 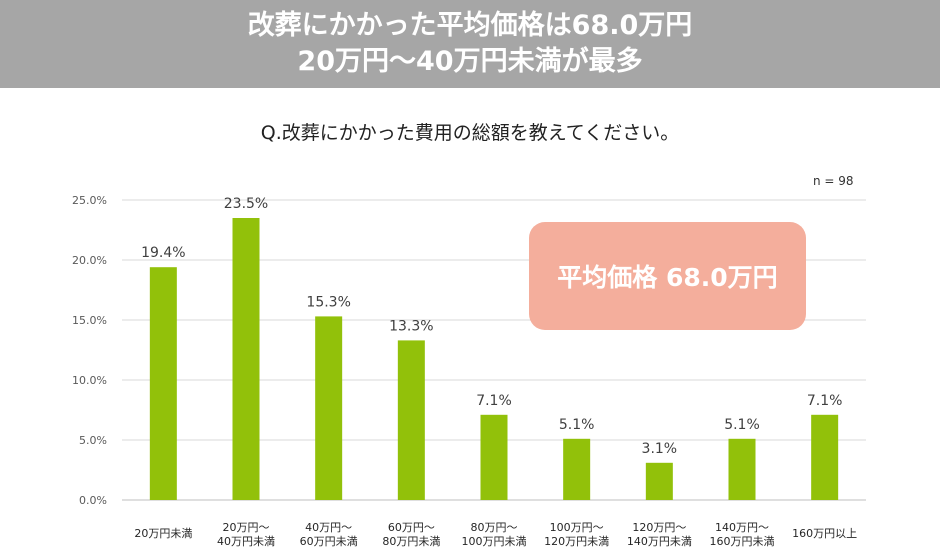 I want to click on data-label: 15.3%, so click(x=328, y=302).